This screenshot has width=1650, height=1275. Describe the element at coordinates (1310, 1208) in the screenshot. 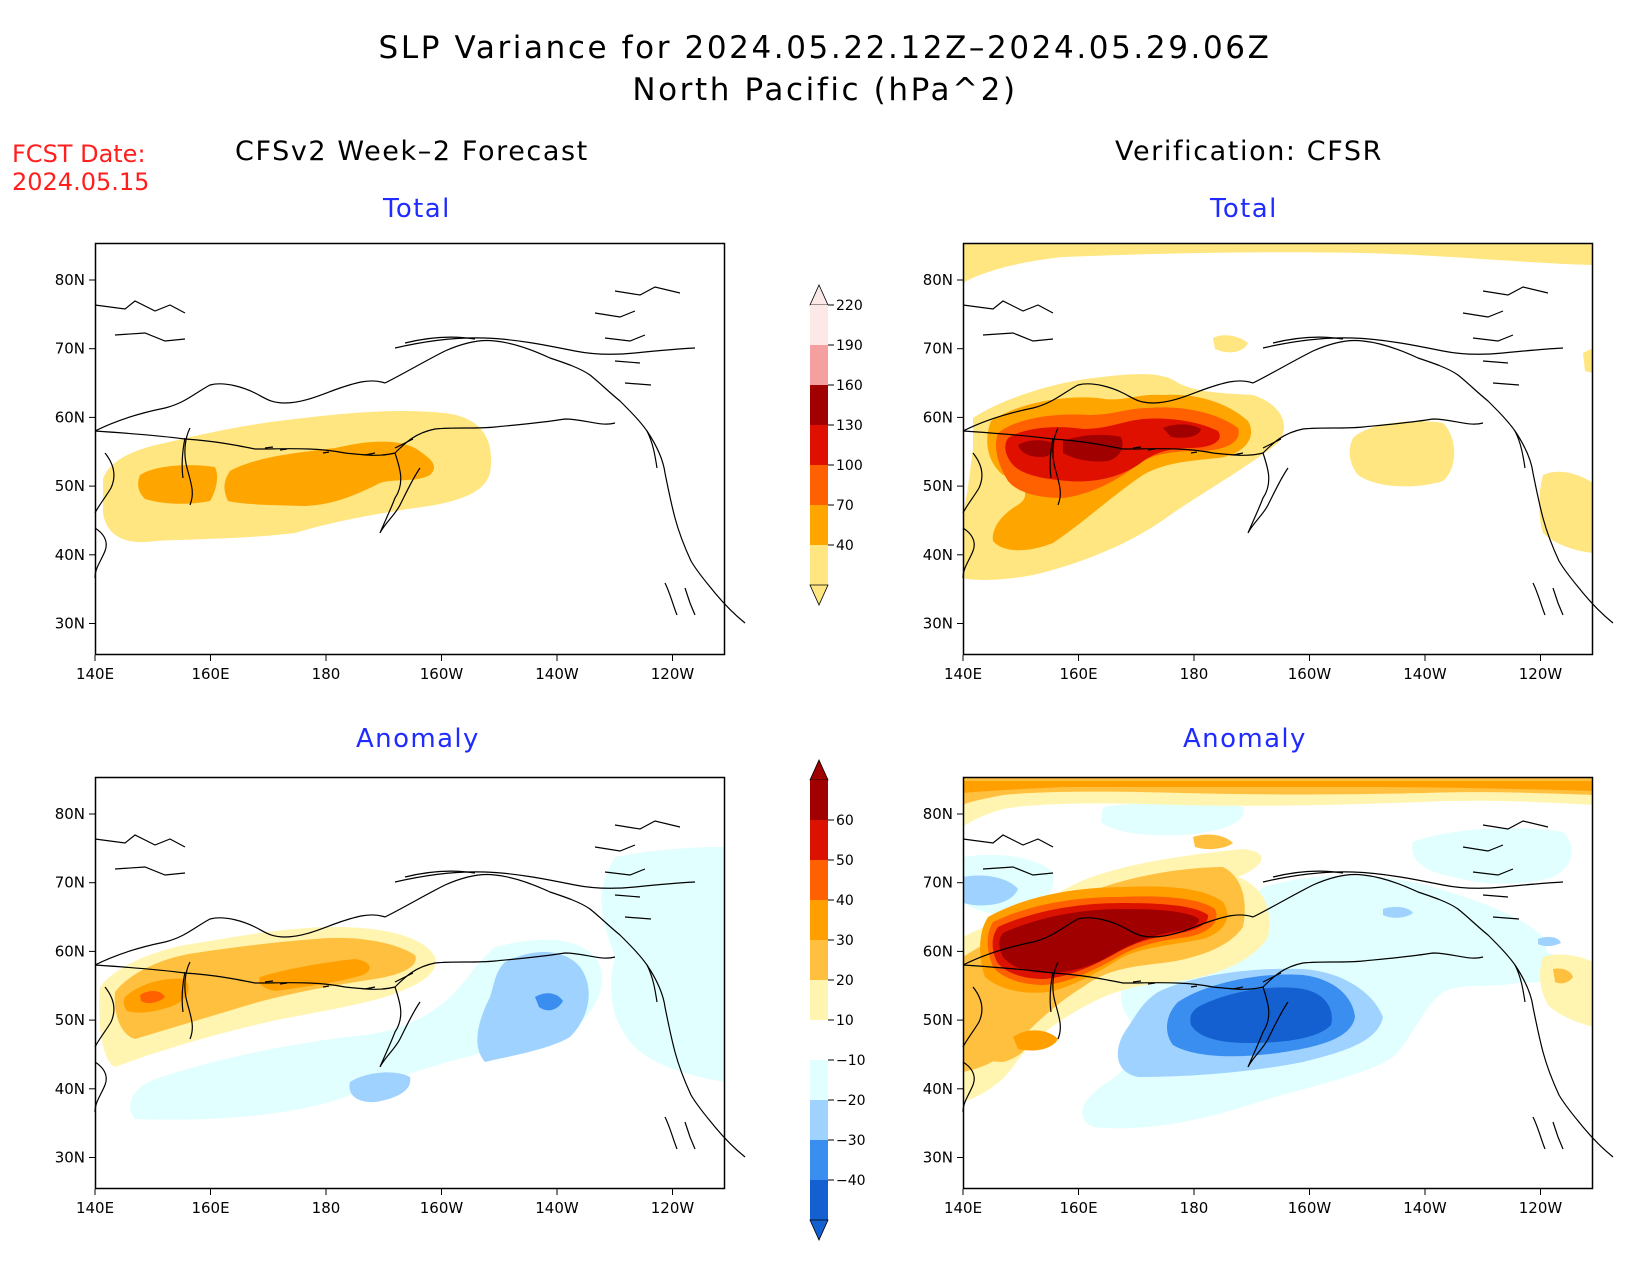

I see `lon-label-verification-anomaly: 160W` at that location.